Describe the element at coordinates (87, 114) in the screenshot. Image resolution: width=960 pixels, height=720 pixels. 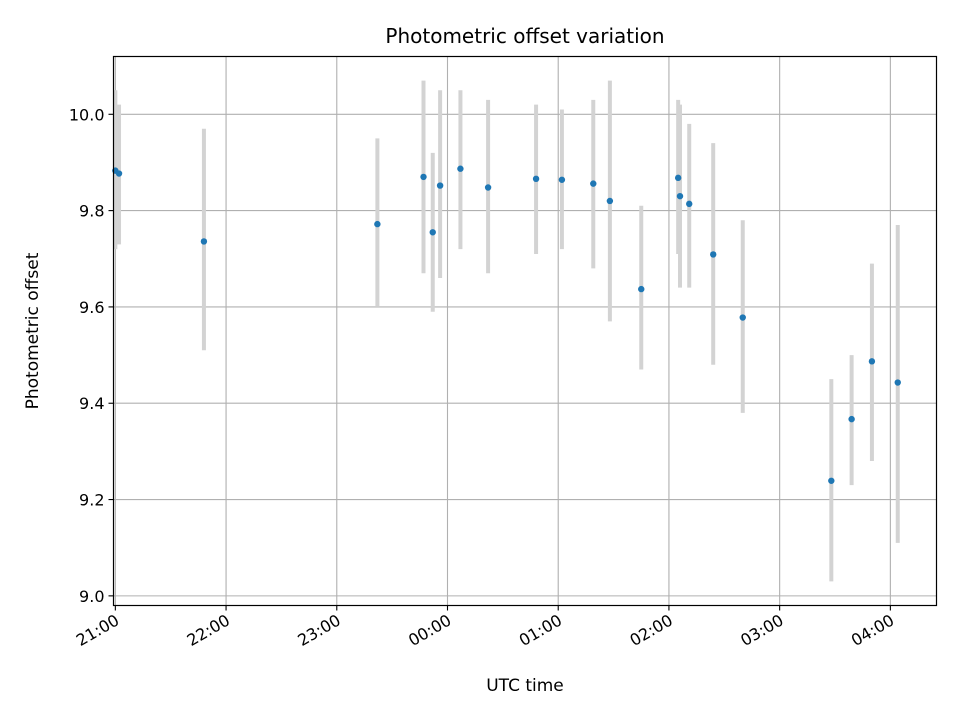
I see `y-tick-label: 10.0` at that location.